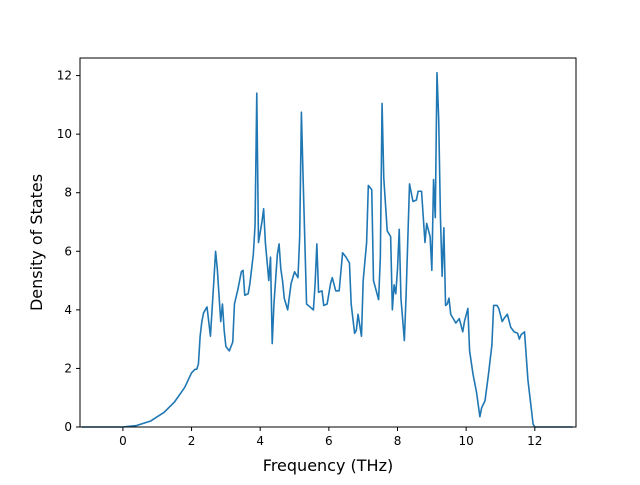 Image resolution: width=640 pixels, height=485 pixels. I want to click on y-axis-label: Density of States, so click(36, 242).